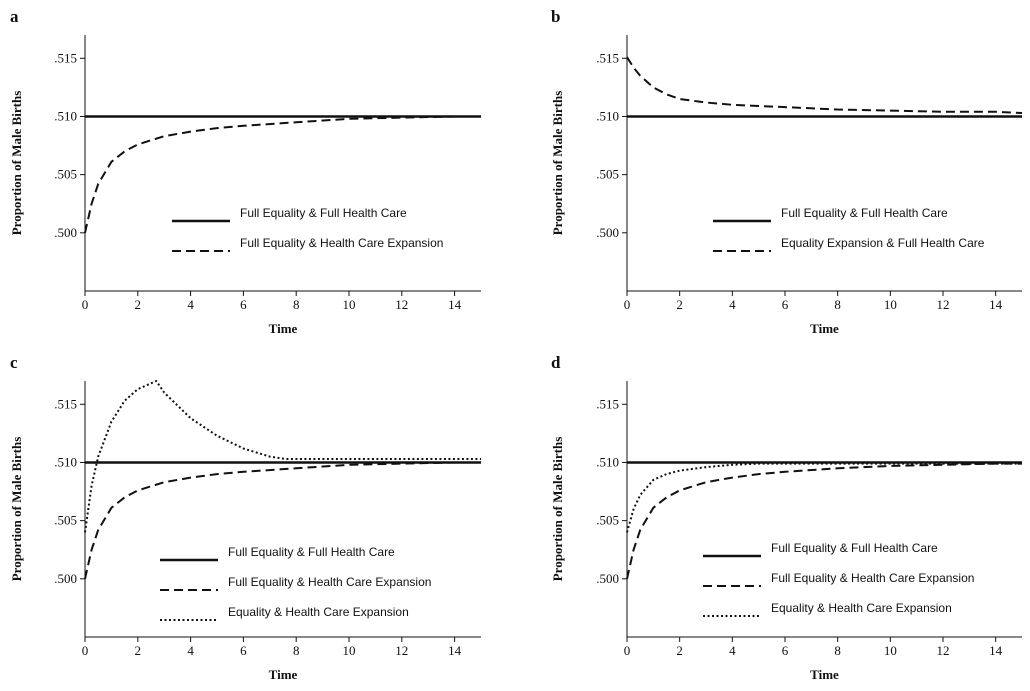  Describe the element at coordinates (555, 16) in the screenshot. I see `panel-letter: b` at that location.